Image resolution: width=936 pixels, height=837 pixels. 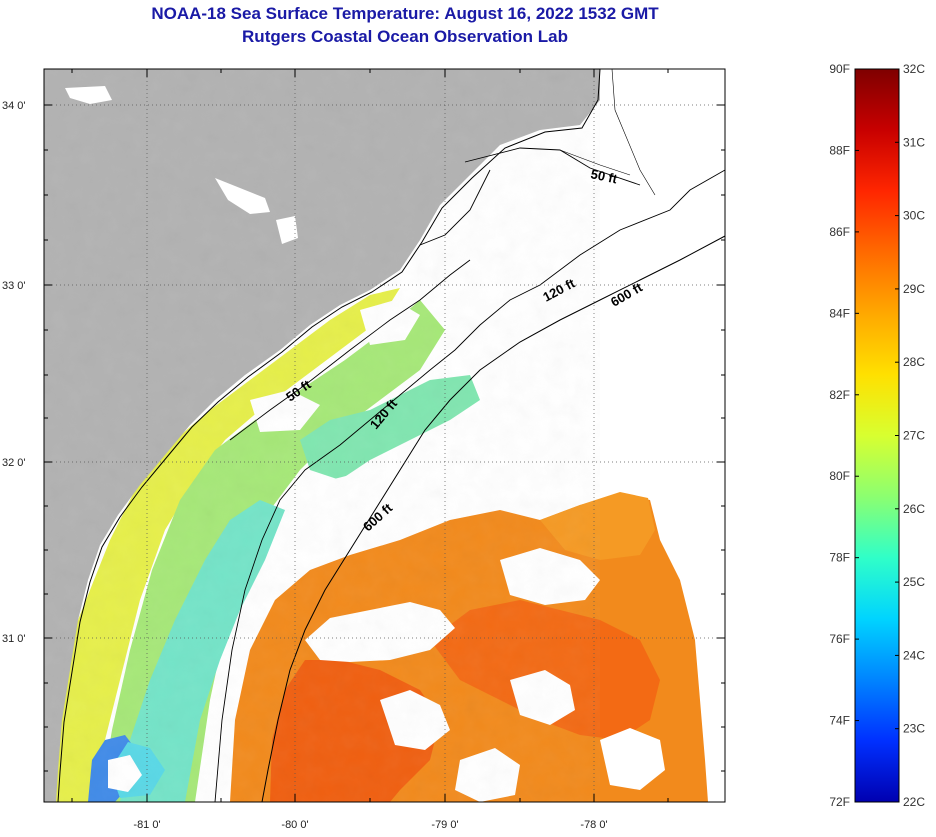 What do you see at coordinates (839, 558) in the screenshot?
I see `colorbar-f-label: 78F` at bounding box center [839, 558].